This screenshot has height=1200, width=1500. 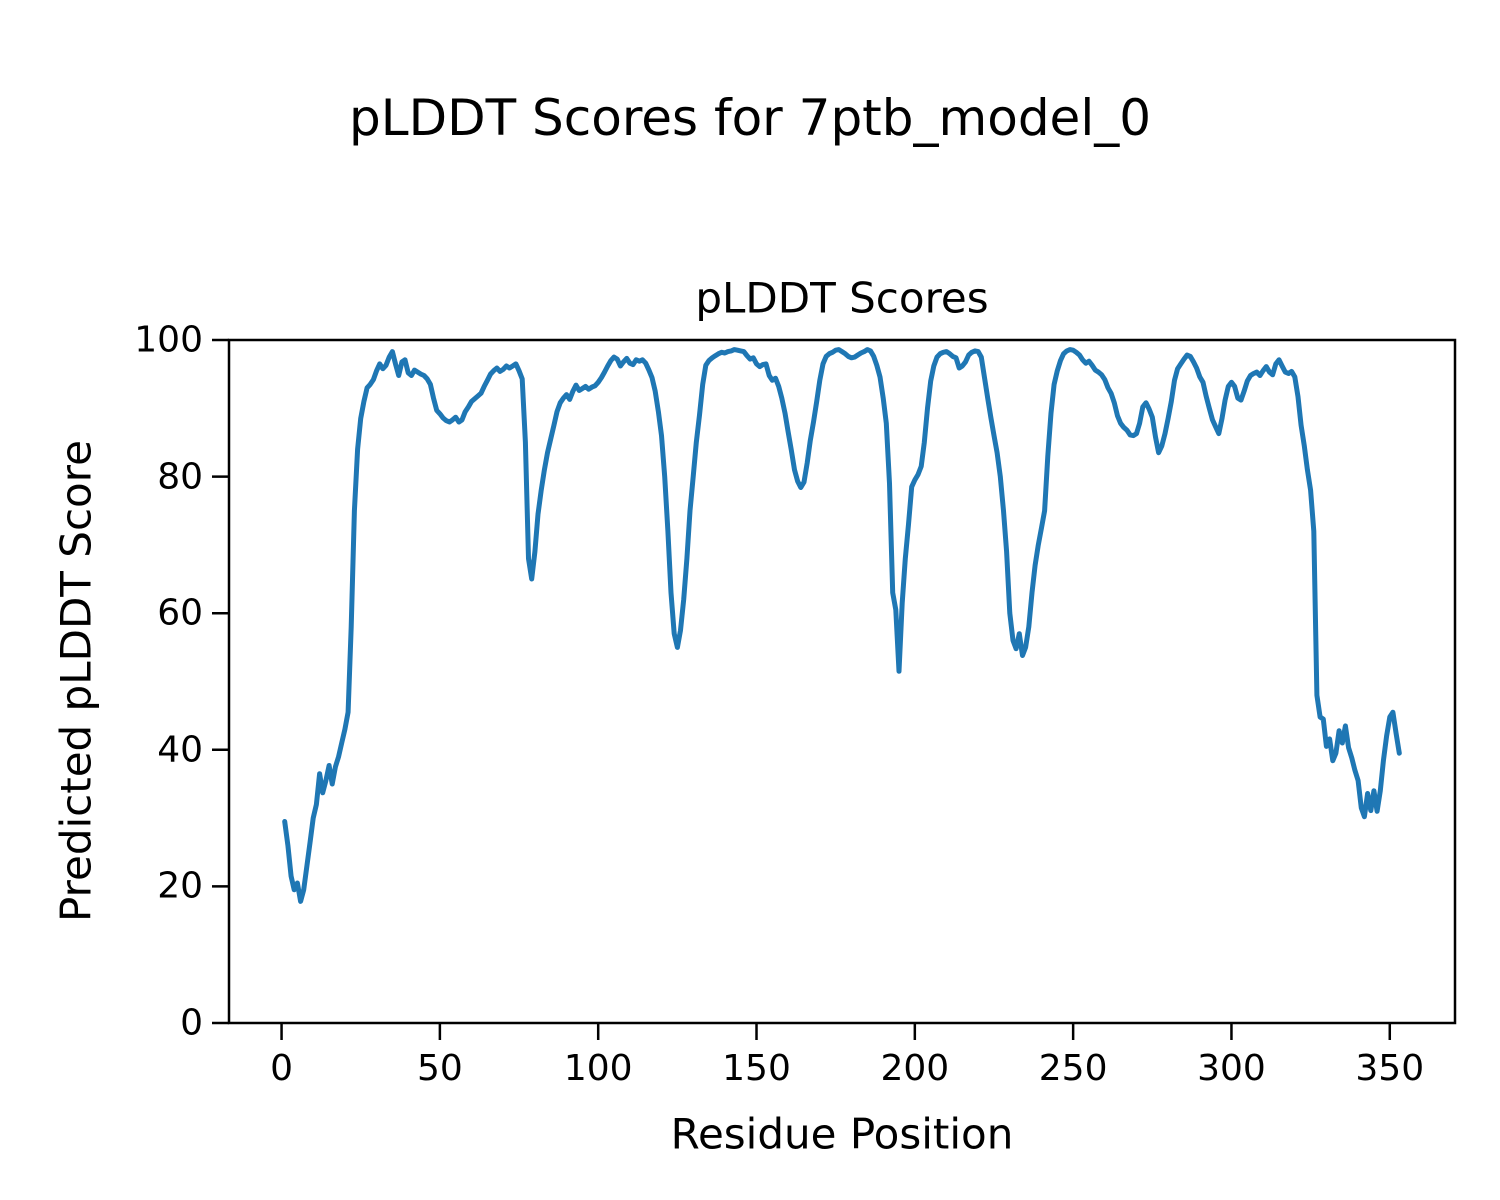 What do you see at coordinates (915, 1068) in the screenshot?
I see `x-tick-label: 200` at bounding box center [915, 1068].